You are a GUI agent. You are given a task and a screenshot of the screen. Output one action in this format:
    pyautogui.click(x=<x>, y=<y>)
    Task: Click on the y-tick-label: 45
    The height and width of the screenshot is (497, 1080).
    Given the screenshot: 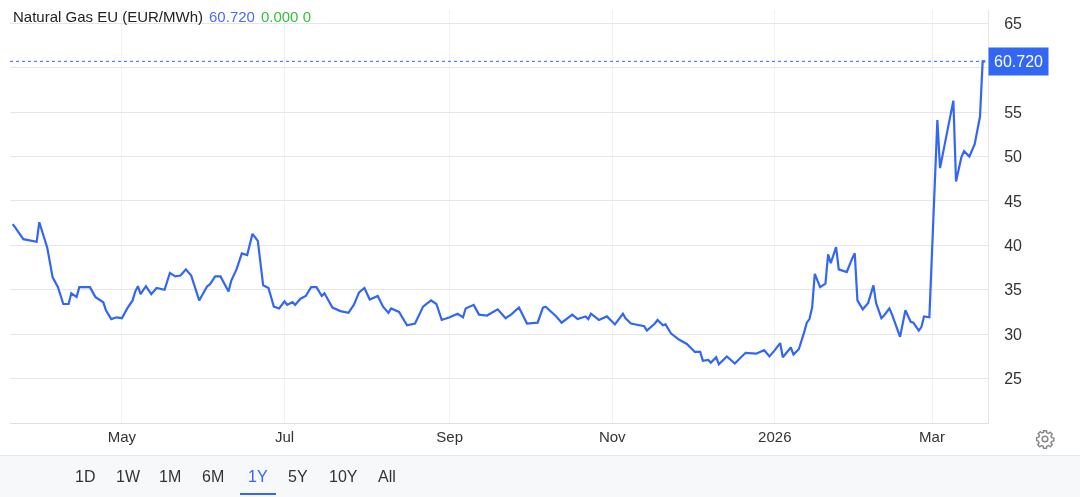 What is the action you would take?
    pyautogui.click(x=1013, y=201)
    